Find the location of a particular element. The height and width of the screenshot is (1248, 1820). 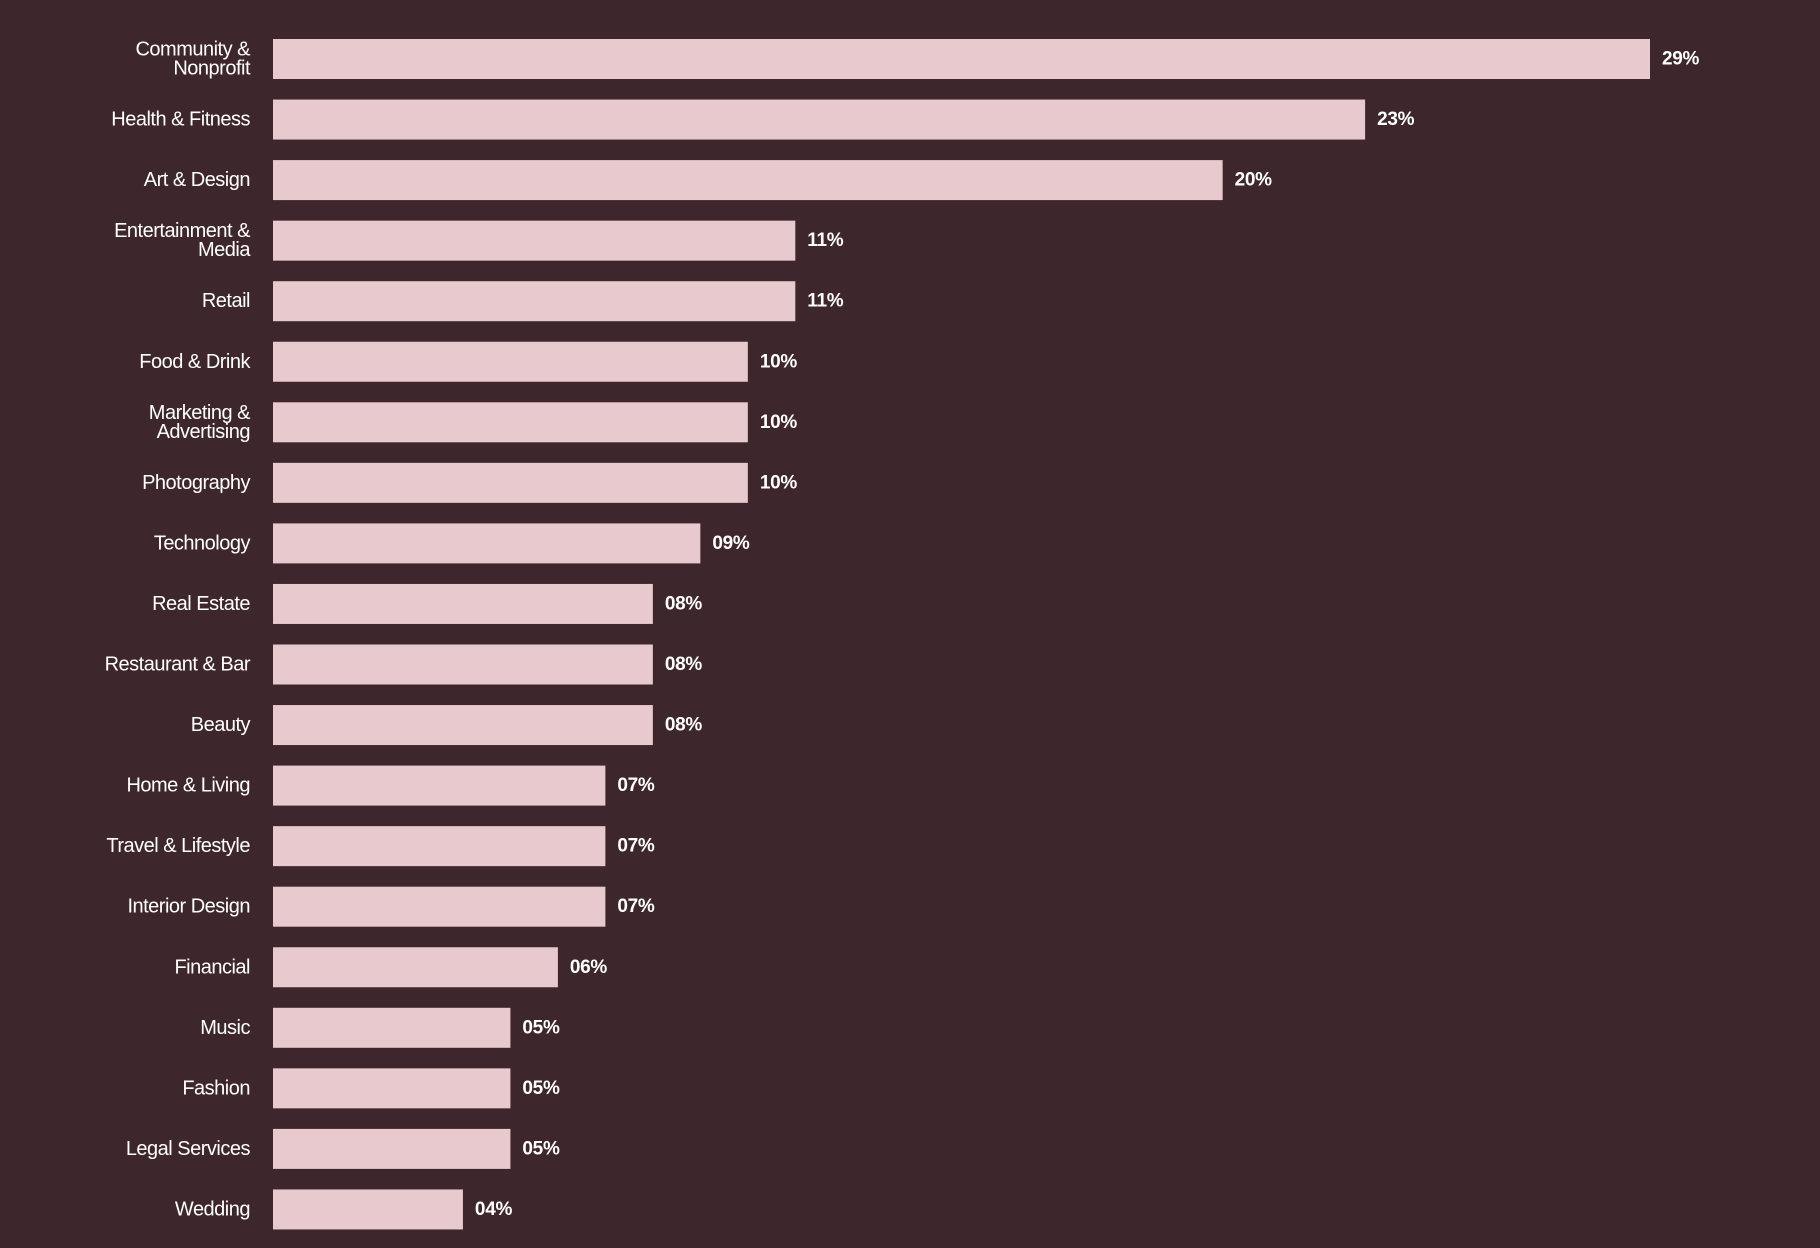

category-label-19: Wedding is located at coordinates (212, 1209).